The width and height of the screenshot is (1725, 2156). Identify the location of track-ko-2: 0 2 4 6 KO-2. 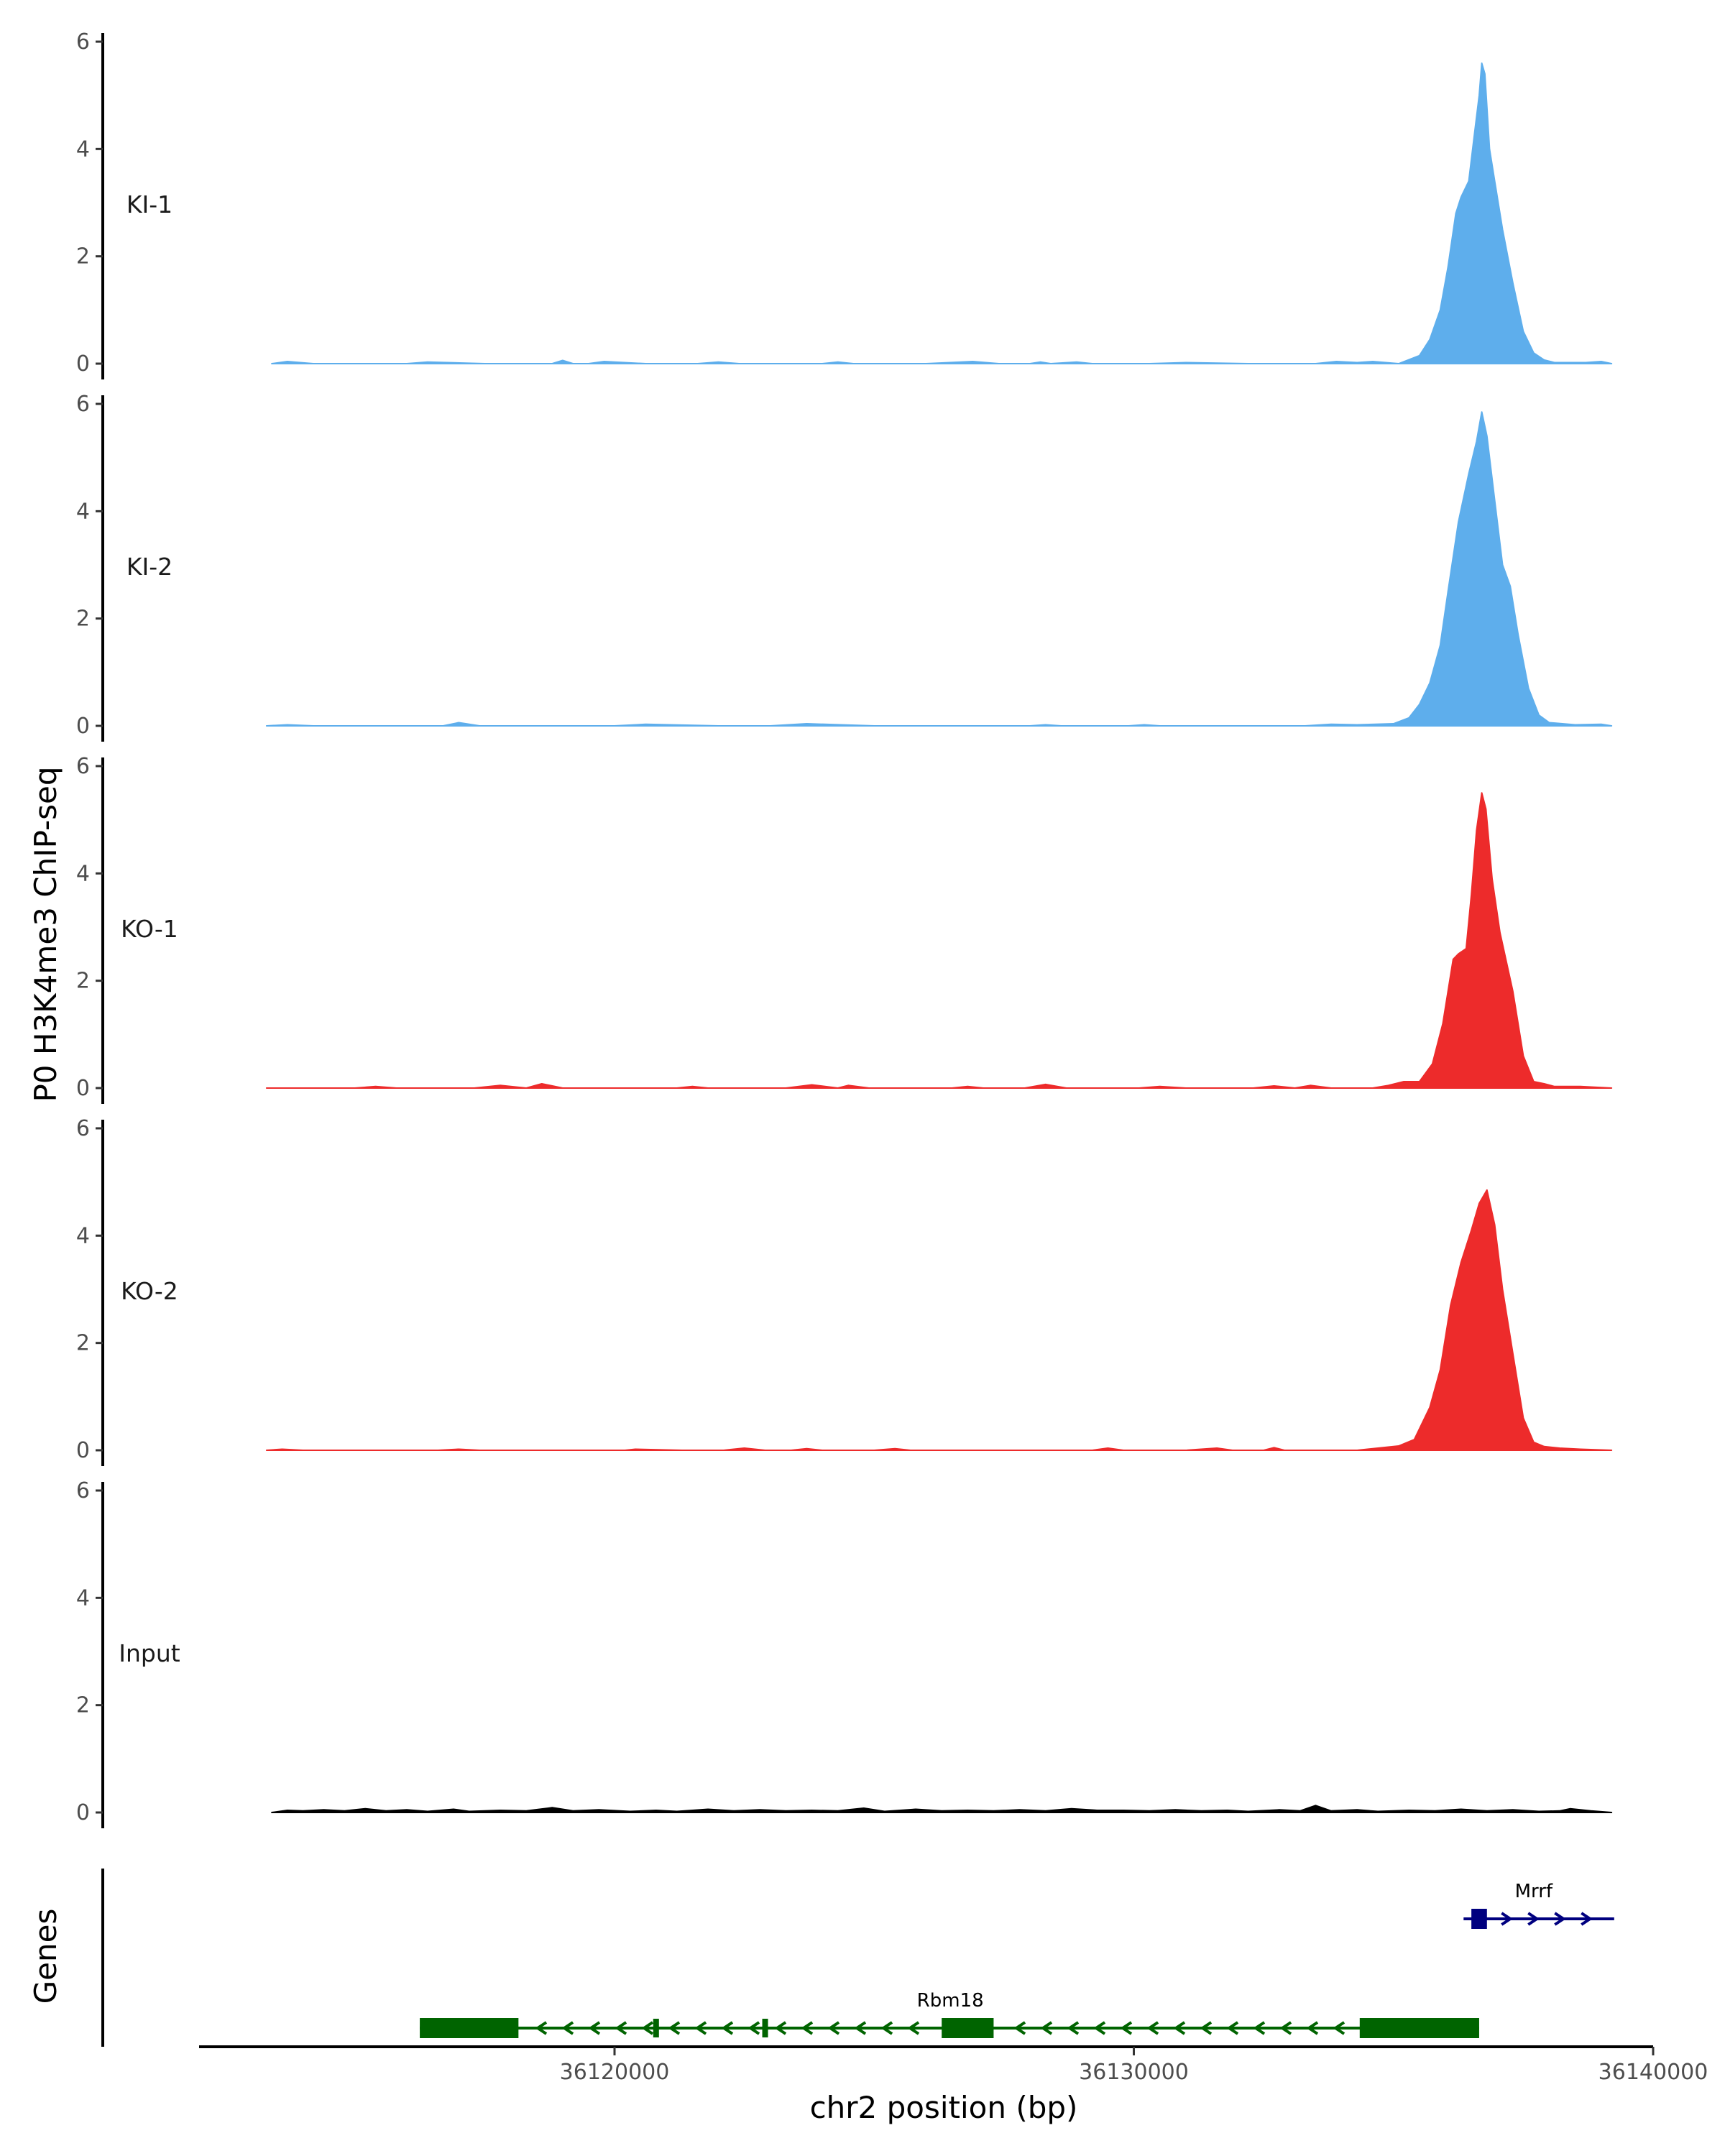
(844, 1291).